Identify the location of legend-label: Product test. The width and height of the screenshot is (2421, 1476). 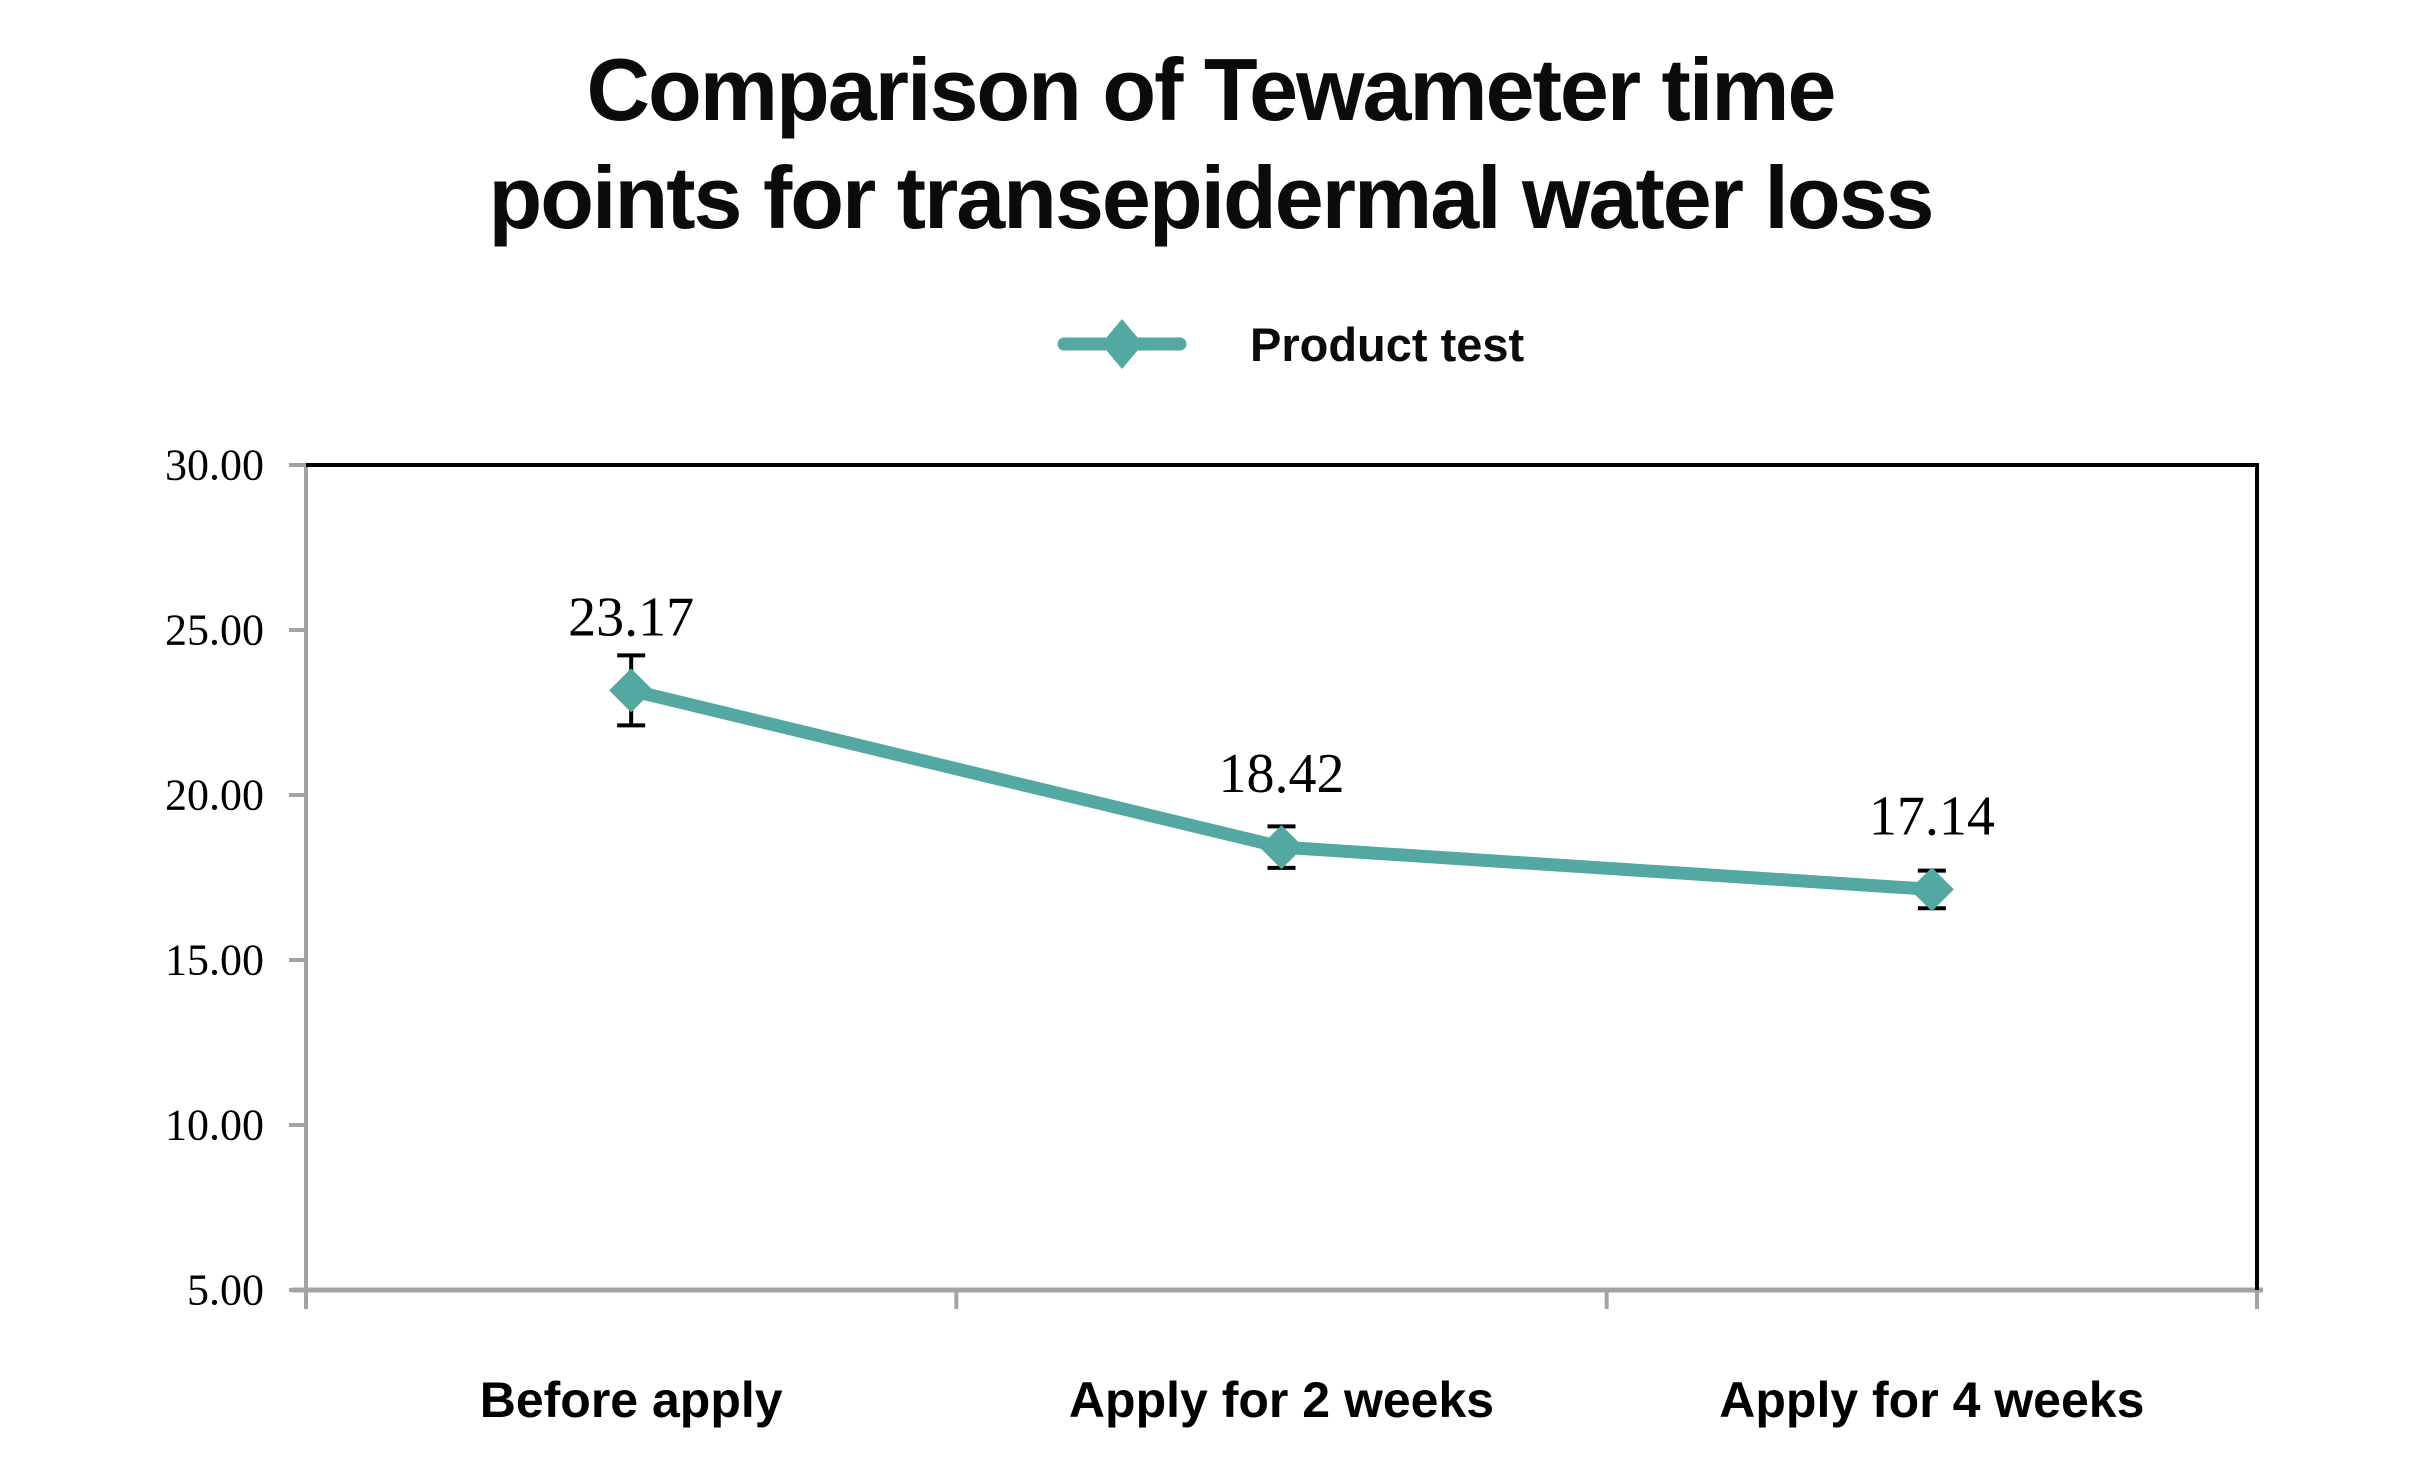
(1387, 344).